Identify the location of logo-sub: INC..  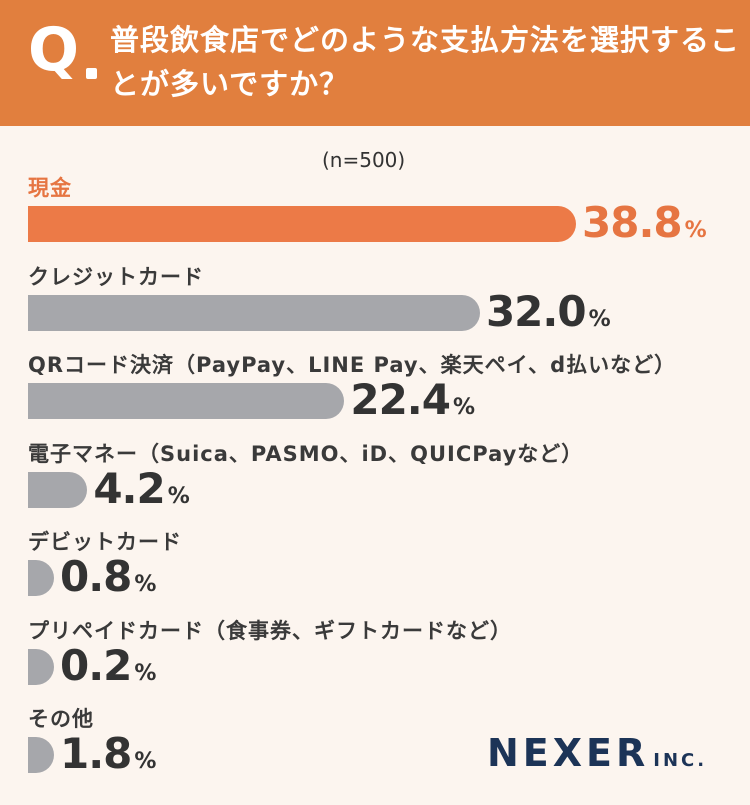
(680, 760).